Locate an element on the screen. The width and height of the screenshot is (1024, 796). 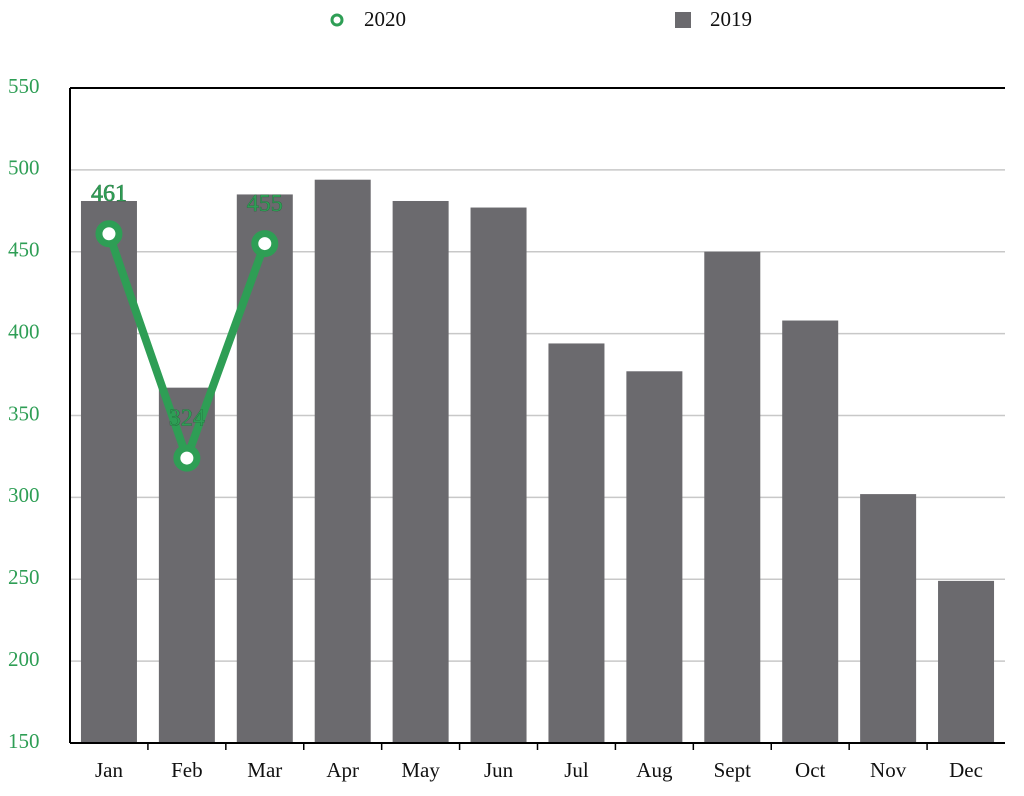
x-tick-label: Feb is located at coordinates (187, 770).